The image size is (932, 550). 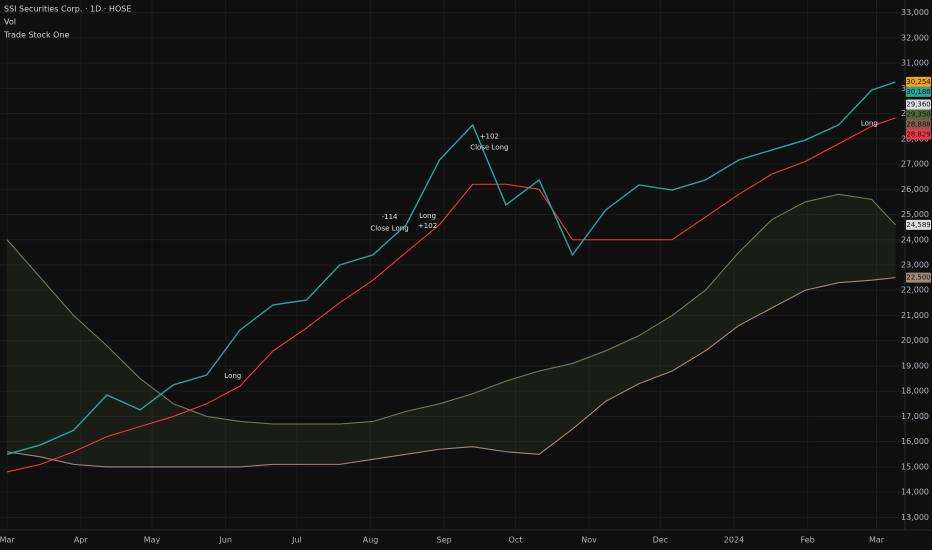 I want to click on y-tick-label: 21,000, so click(x=915, y=315).